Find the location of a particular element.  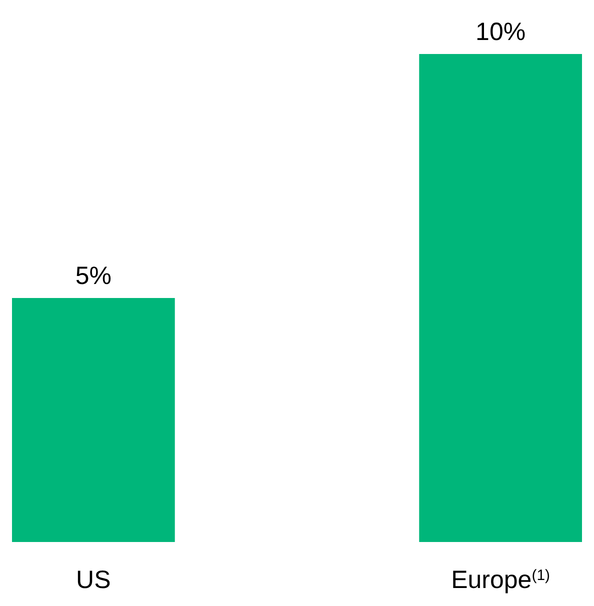

data-label: 5% is located at coordinates (93, 276).